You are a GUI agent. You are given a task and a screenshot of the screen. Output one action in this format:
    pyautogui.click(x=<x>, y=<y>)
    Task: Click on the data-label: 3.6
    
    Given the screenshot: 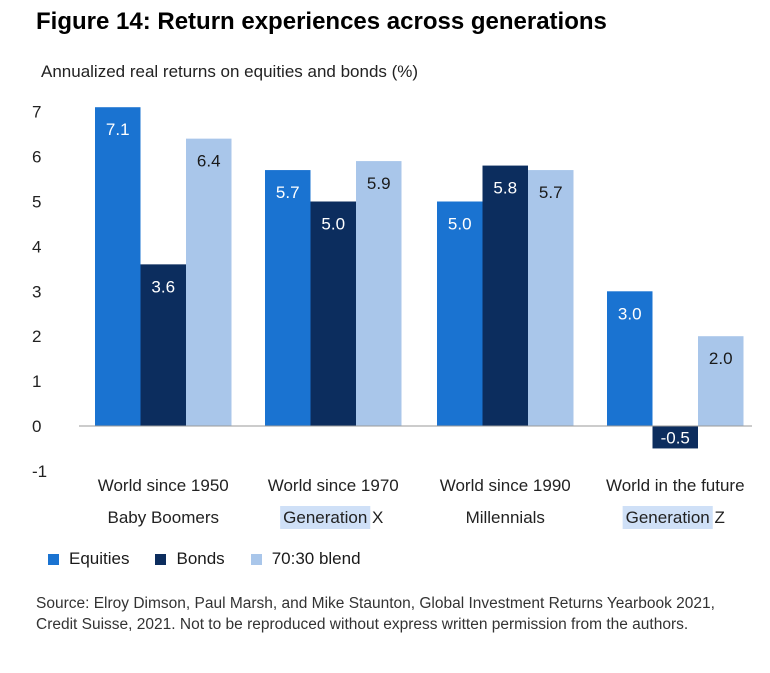 What is the action you would take?
    pyautogui.click(x=163, y=286)
    